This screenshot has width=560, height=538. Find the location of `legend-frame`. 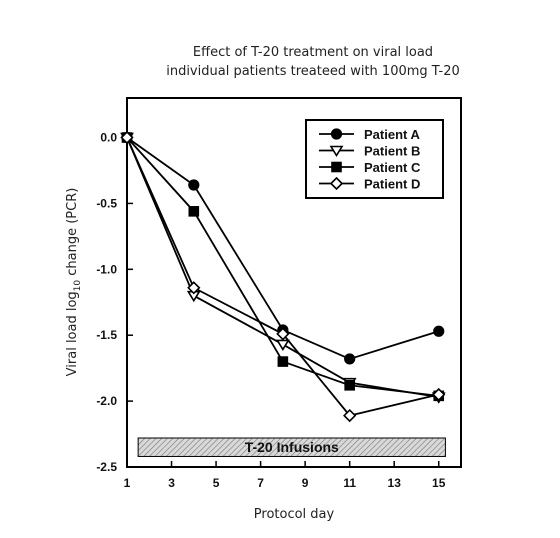

legend-frame is located at coordinates (374, 159).